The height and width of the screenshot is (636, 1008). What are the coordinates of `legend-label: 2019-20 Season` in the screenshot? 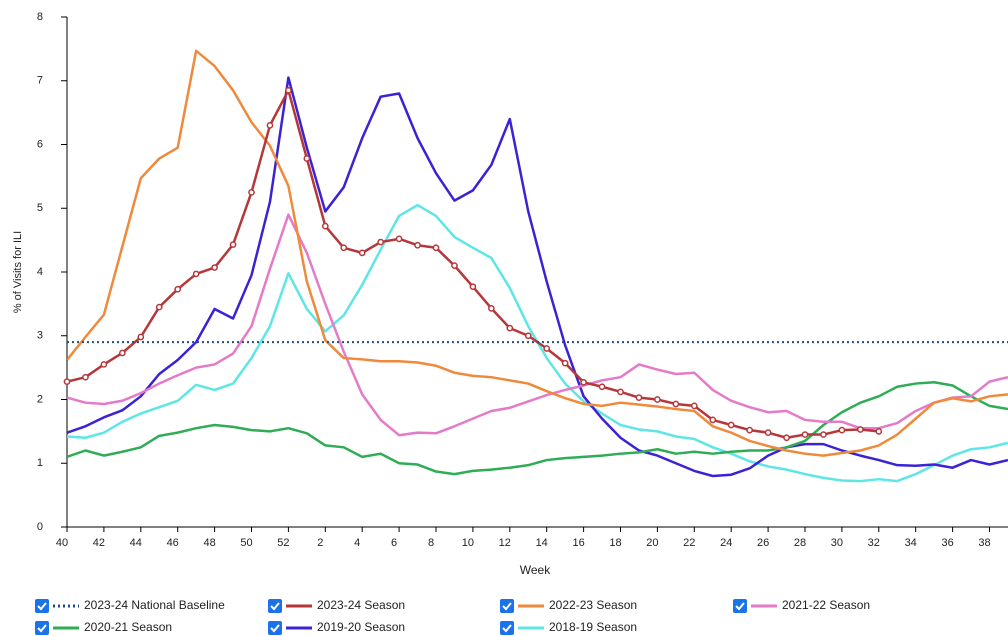 It's located at (361, 627).